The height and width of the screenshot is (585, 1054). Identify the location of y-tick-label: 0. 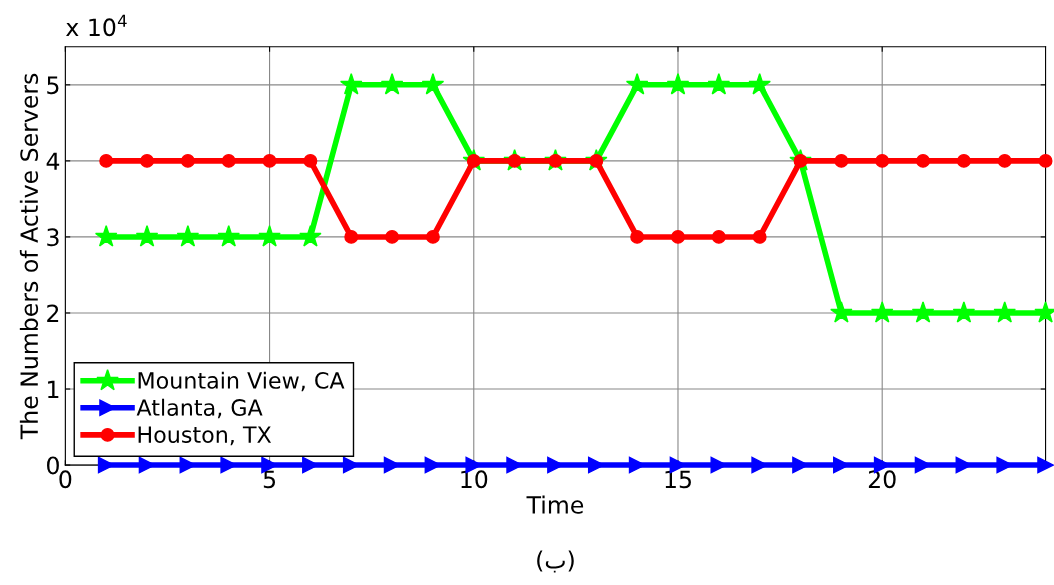
(53, 465).